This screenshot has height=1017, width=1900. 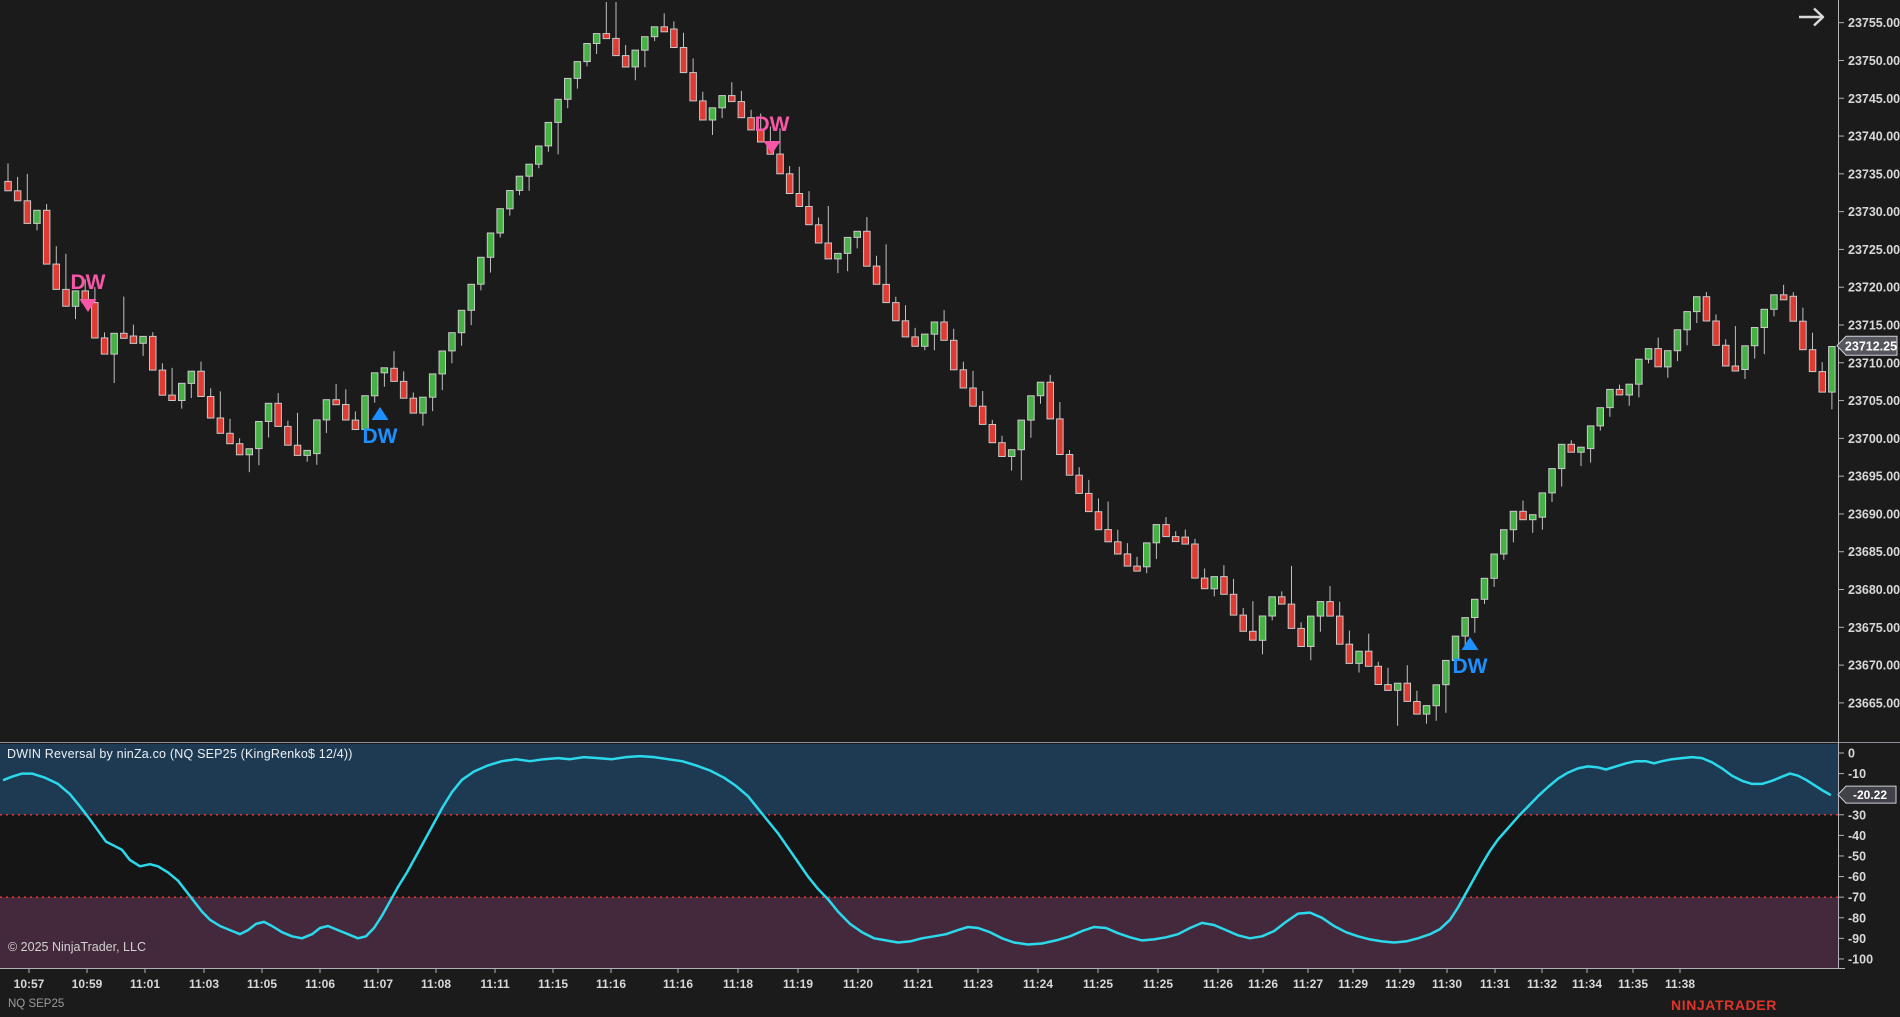 What do you see at coordinates (1400, 984) in the screenshot?
I see `time-tick-label: 11:29` at bounding box center [1400, 984].